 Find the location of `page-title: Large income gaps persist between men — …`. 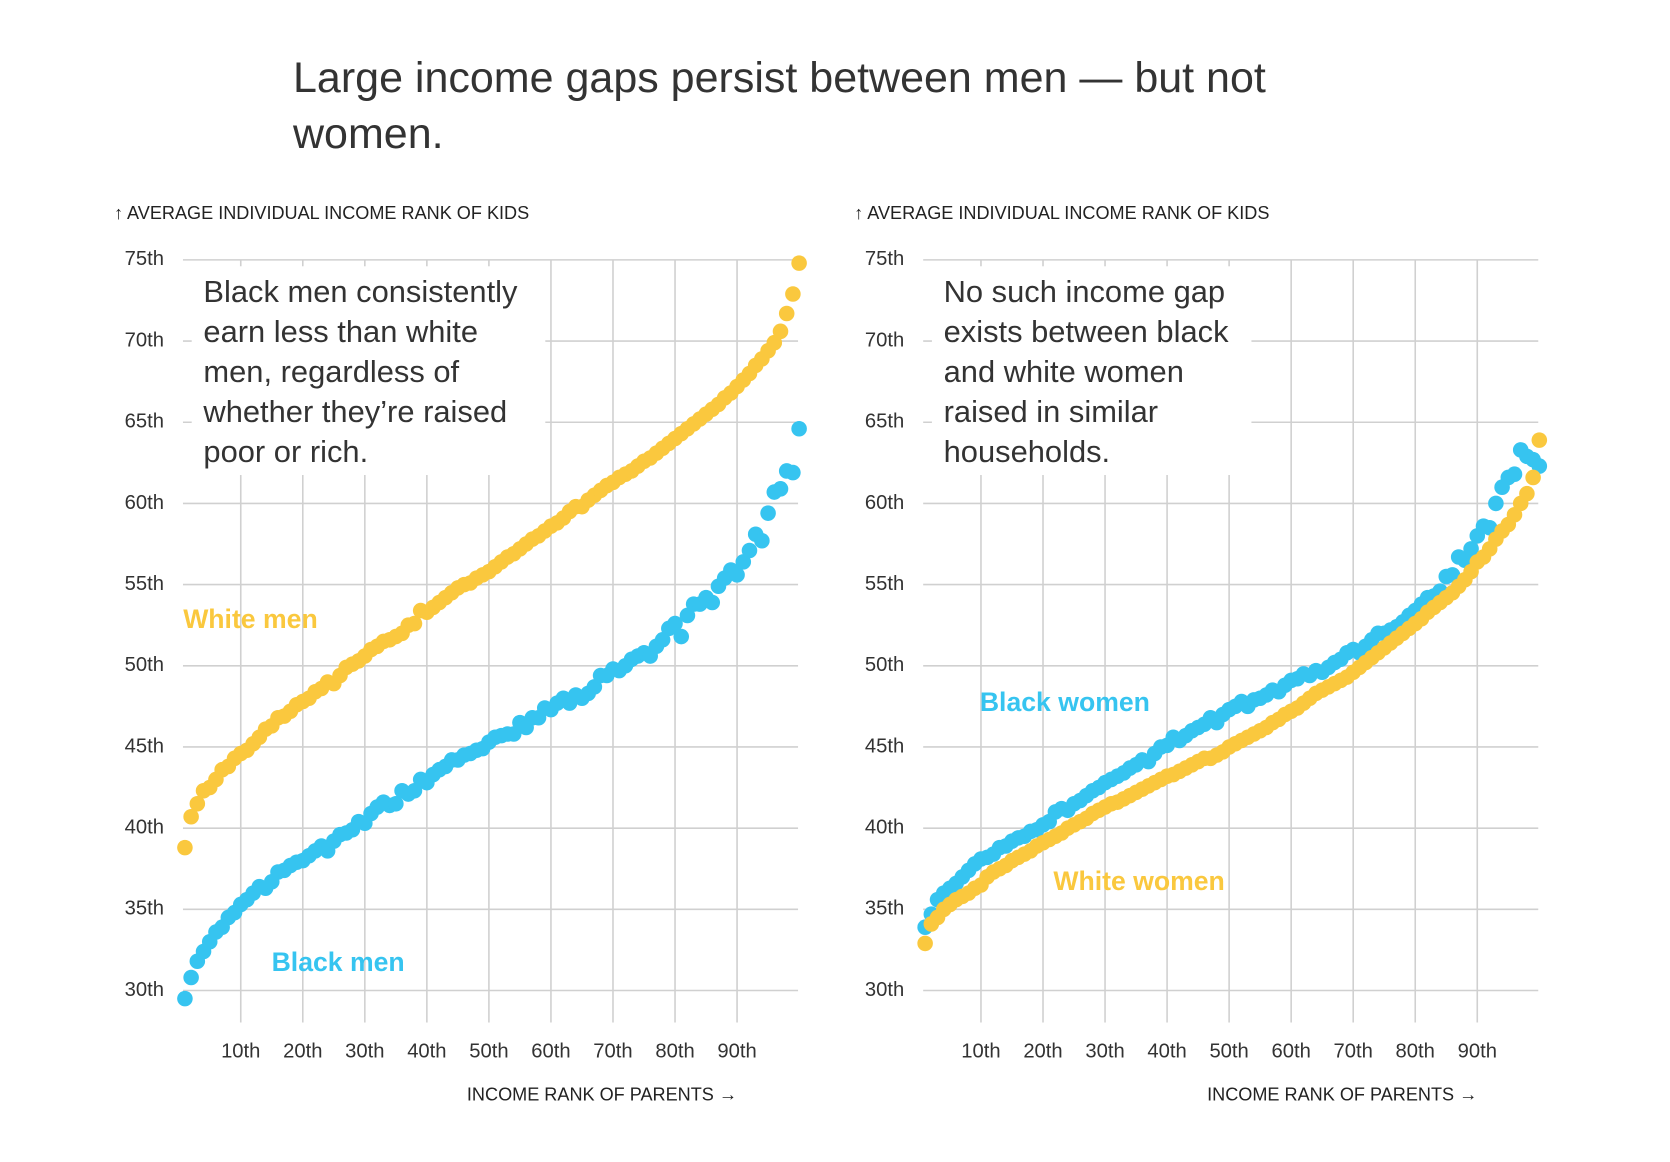

page-title: Large income gaps persist between men — … is located at coordinates (779, 106).